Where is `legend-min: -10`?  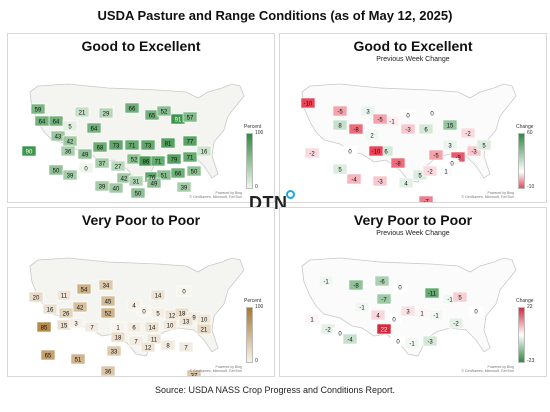 legend-min: -10 is located at coordinates (531, 187).